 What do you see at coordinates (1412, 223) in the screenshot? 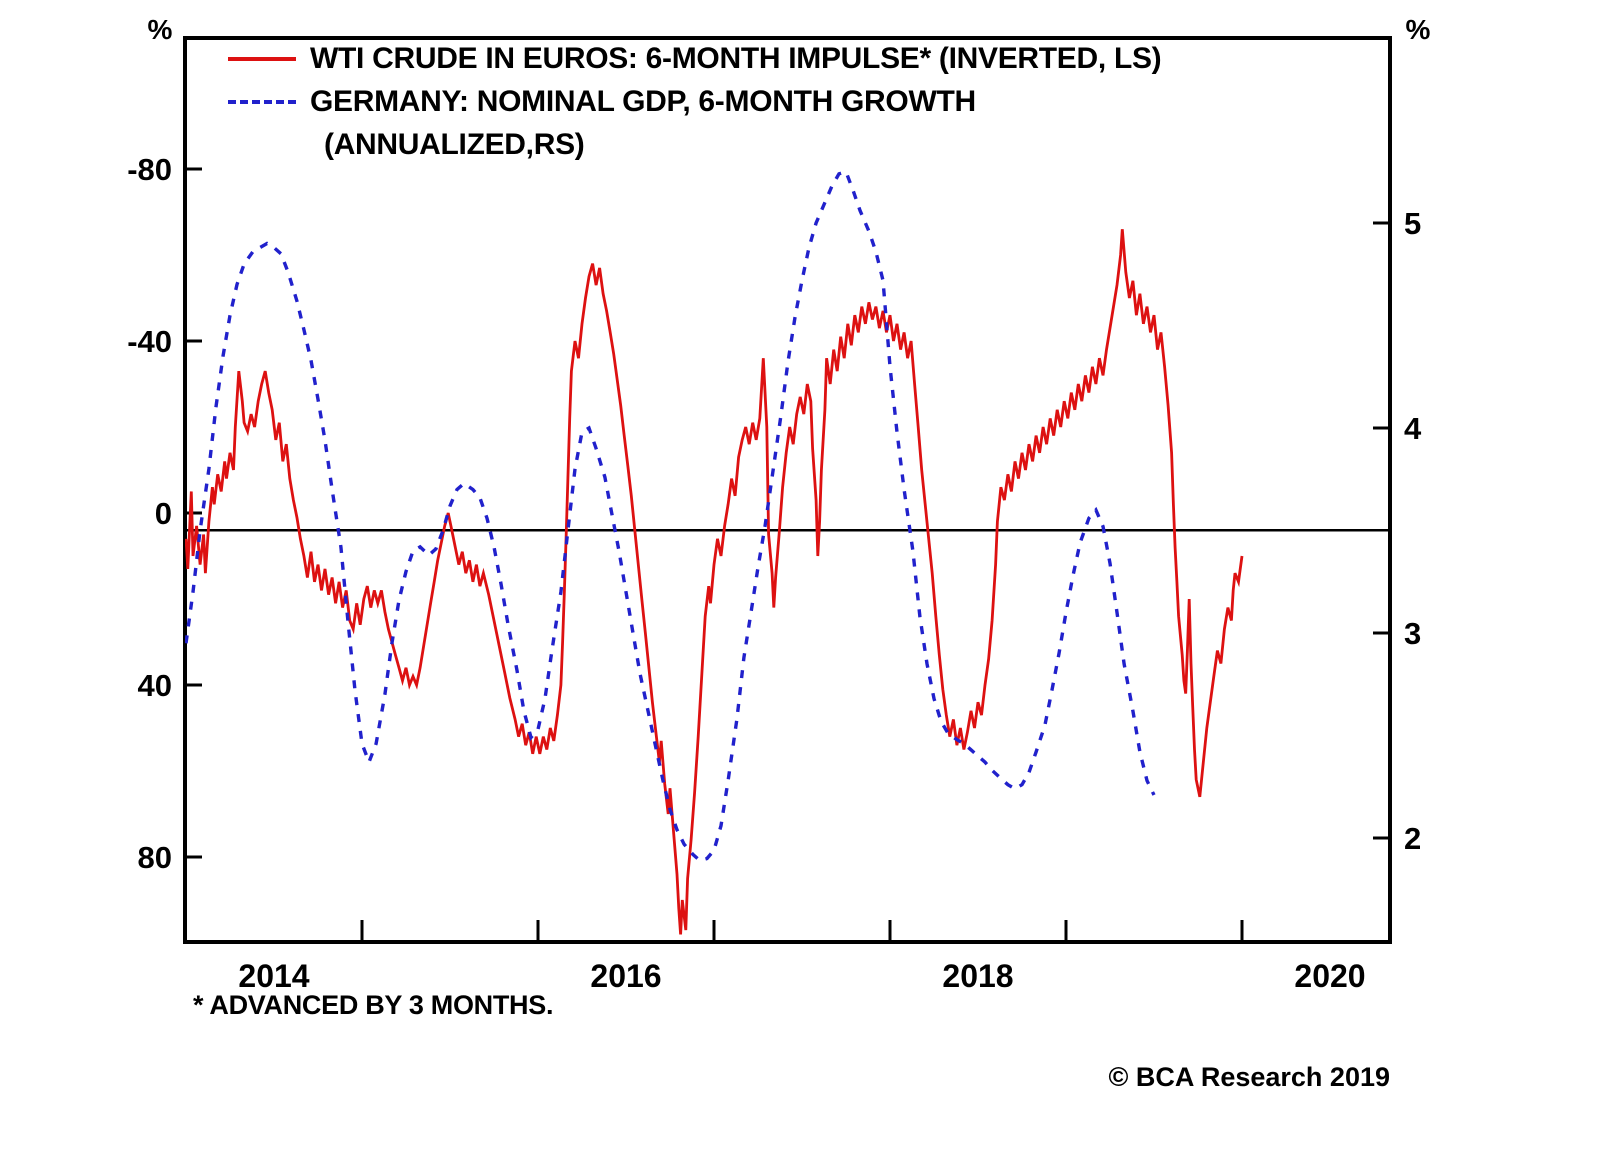
I see `right-tick-label: 5` at bounding box center [1412, 223].